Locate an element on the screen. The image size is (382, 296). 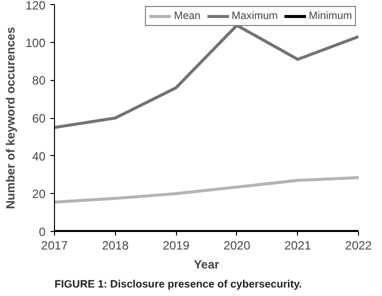
y-tick-label: 20 is located at coordinates (39, 194).